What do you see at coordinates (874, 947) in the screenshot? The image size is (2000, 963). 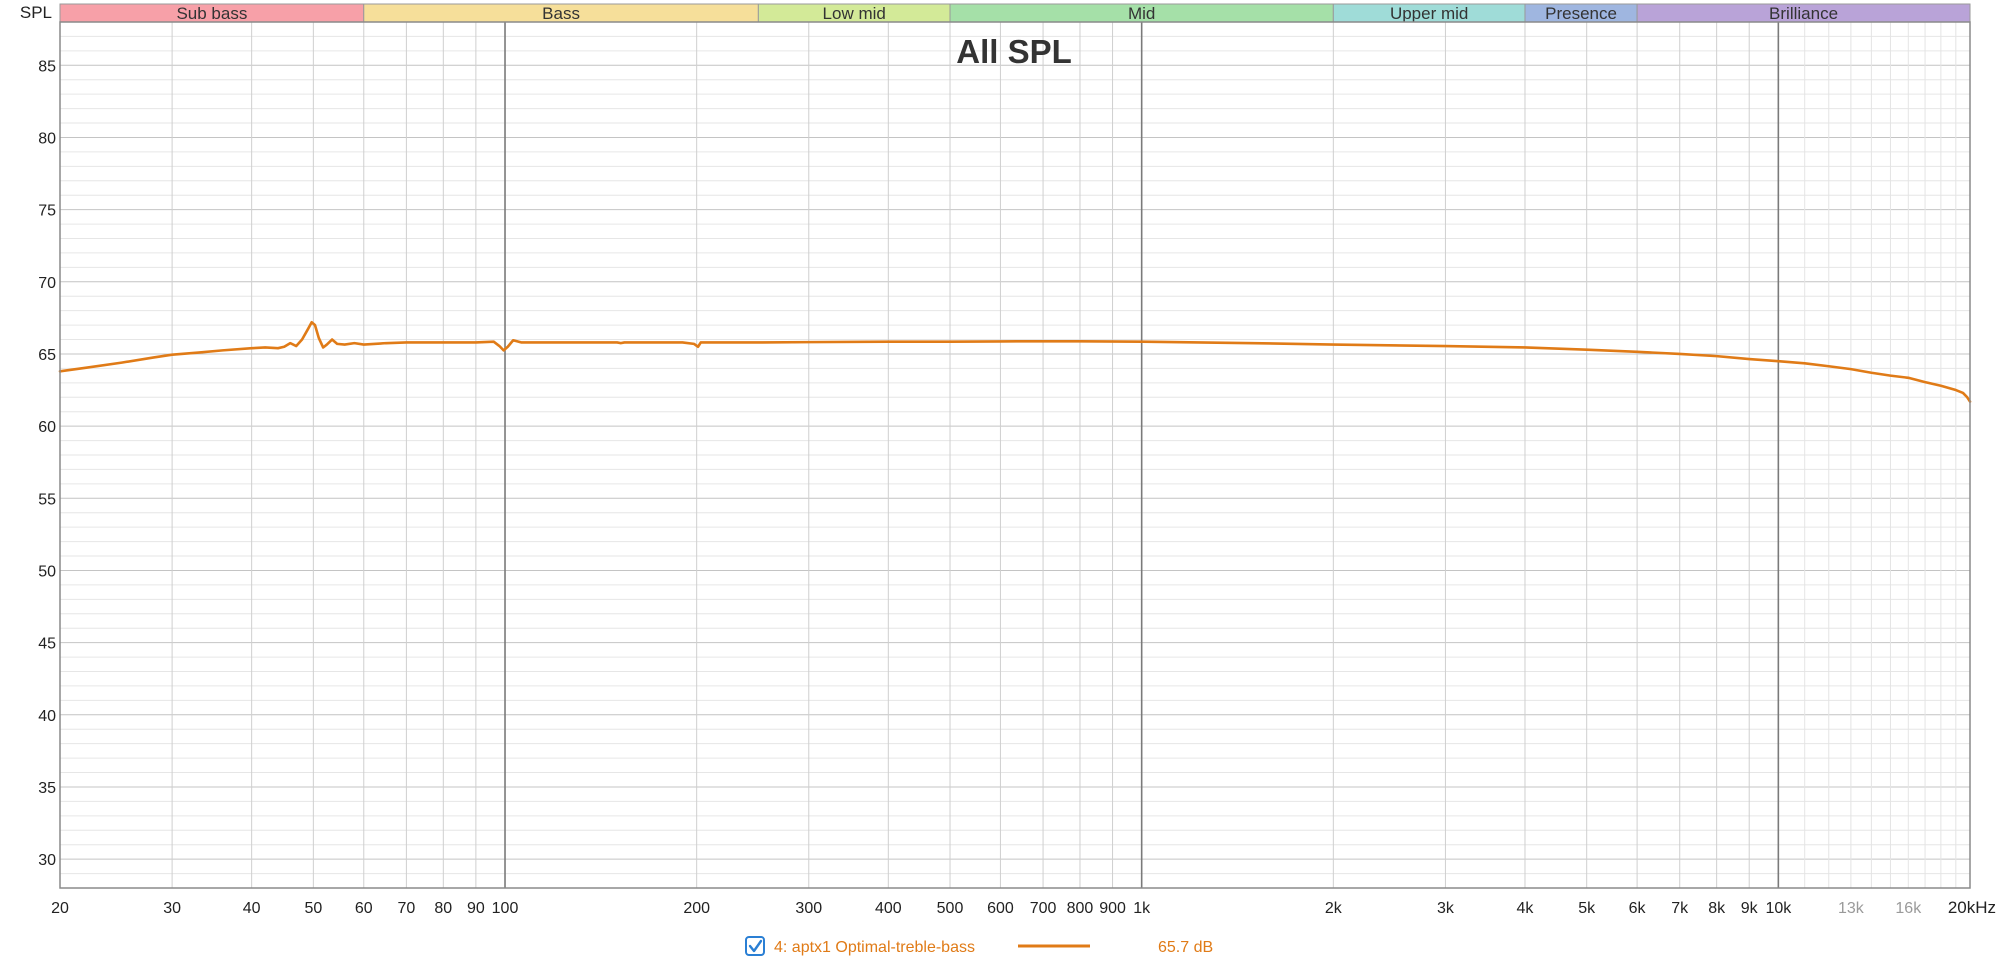 I see `legend-series-name: 4: aptx1 Optimal-treble-bass` at bounding box center [874, 947].